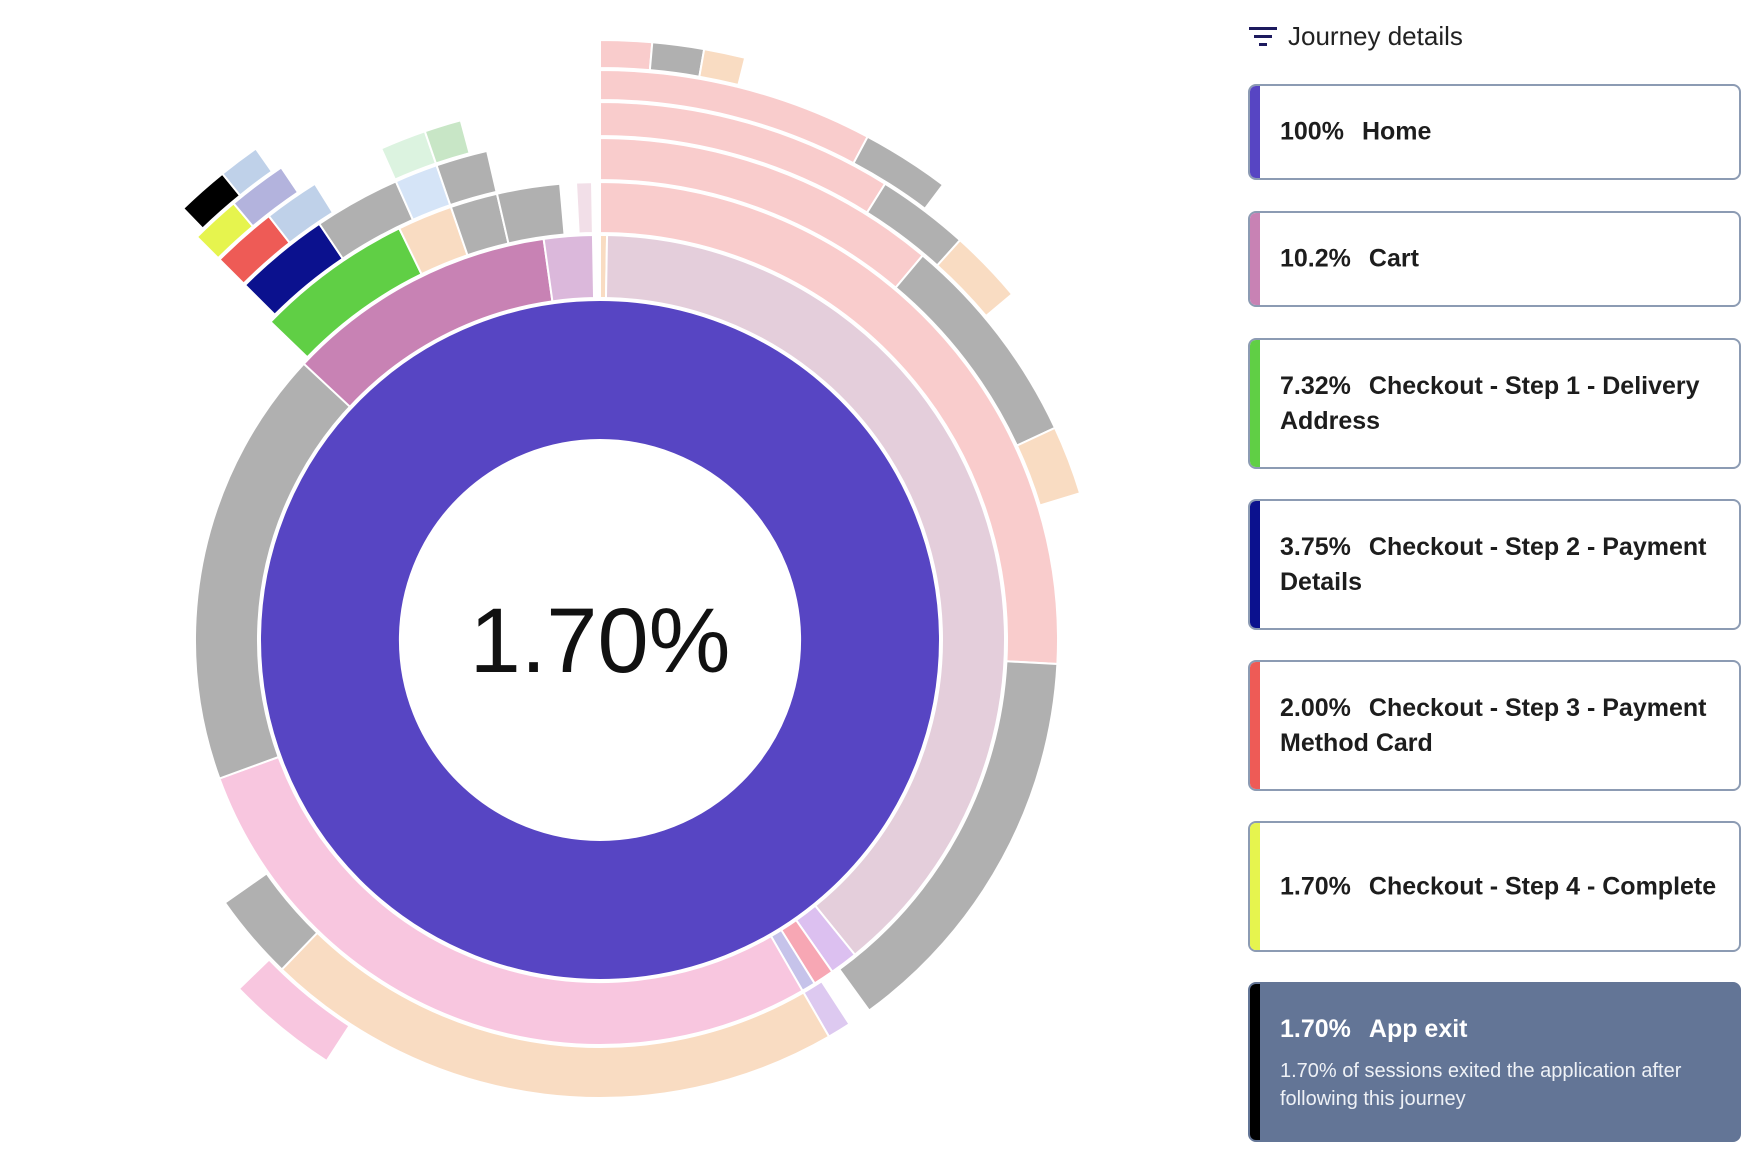  Describe the element at coordinates (1542, 886) in the screenshot. I see `card-label: Checkout - Step 4 - Complete` at that location.